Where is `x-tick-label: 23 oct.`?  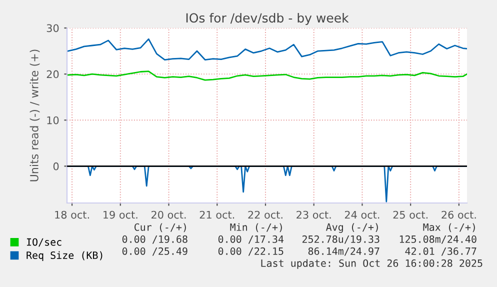 x-tick-label: 23 oct. is located at coordinates (313, 214).